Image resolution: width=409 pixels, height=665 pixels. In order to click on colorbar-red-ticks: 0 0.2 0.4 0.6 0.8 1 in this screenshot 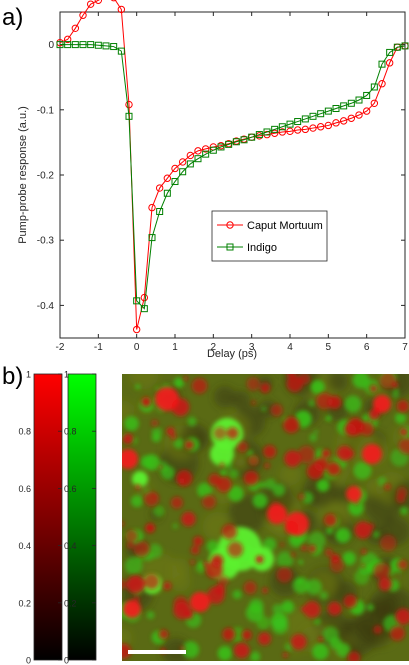, I will do `click(40, 517)`.